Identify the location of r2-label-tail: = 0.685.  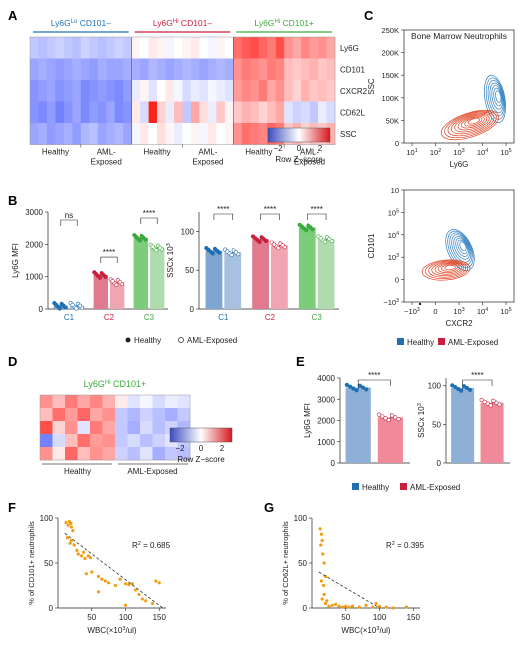
(156, 545).